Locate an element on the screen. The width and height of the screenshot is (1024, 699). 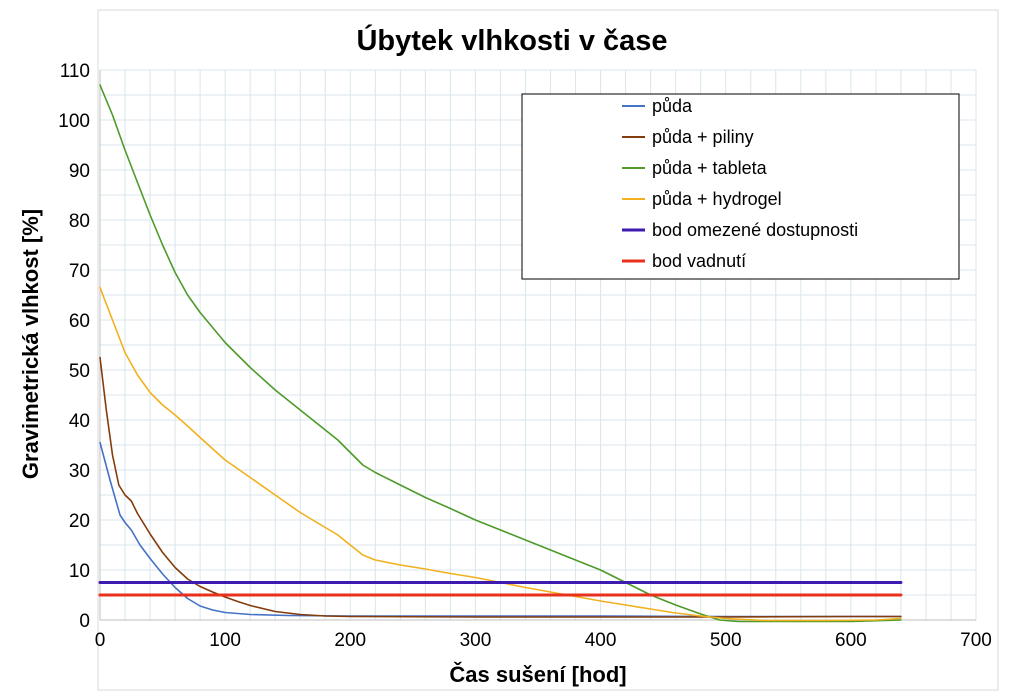
y-tick-label: 110 is located at coordinates (75, 71).